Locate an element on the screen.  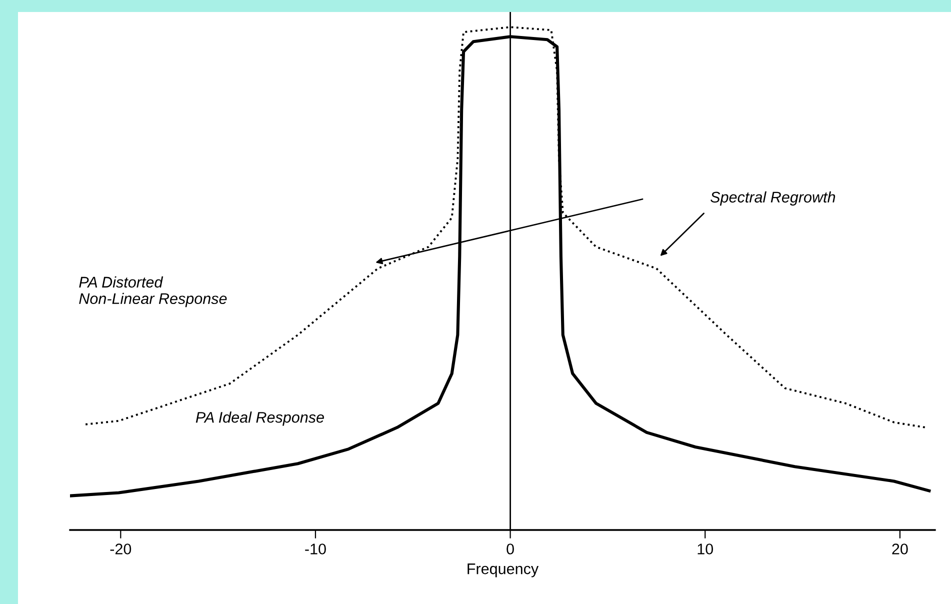
x-tick-label: -20 is located at coordinates (121, 549).